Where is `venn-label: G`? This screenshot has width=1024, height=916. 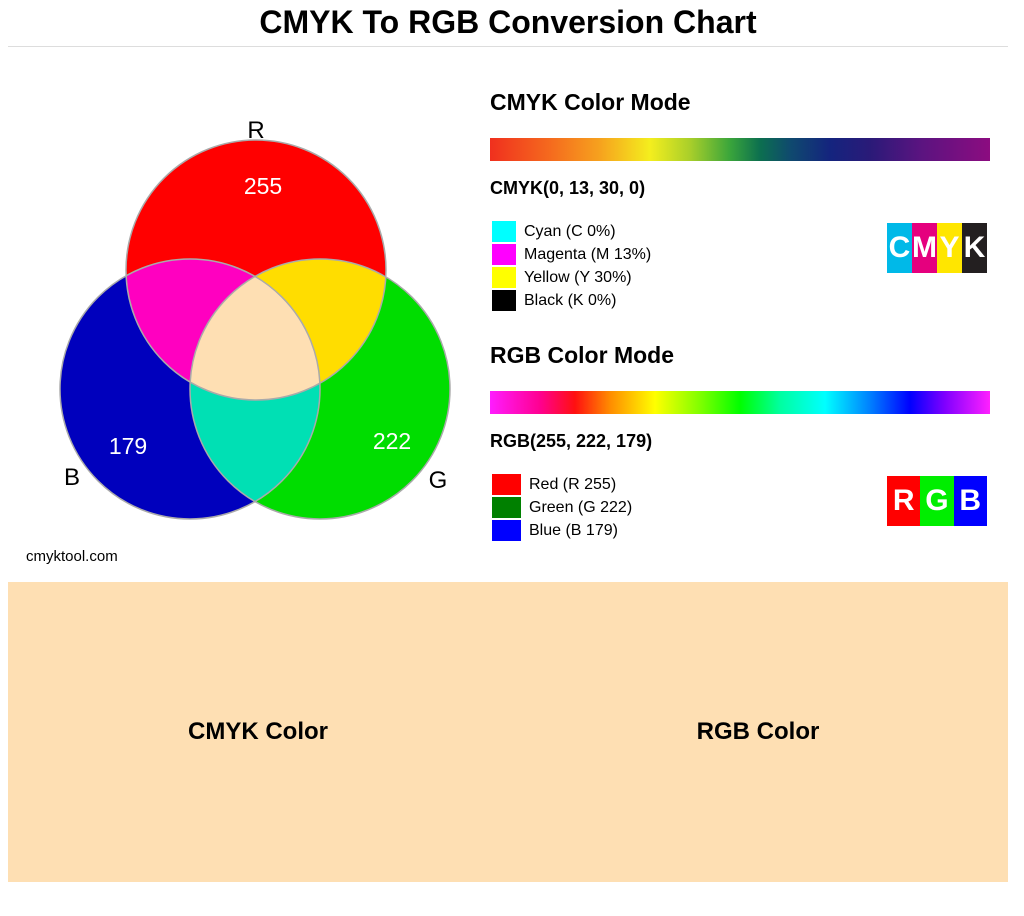
venn-label: G is located at coordinates (438, 480).